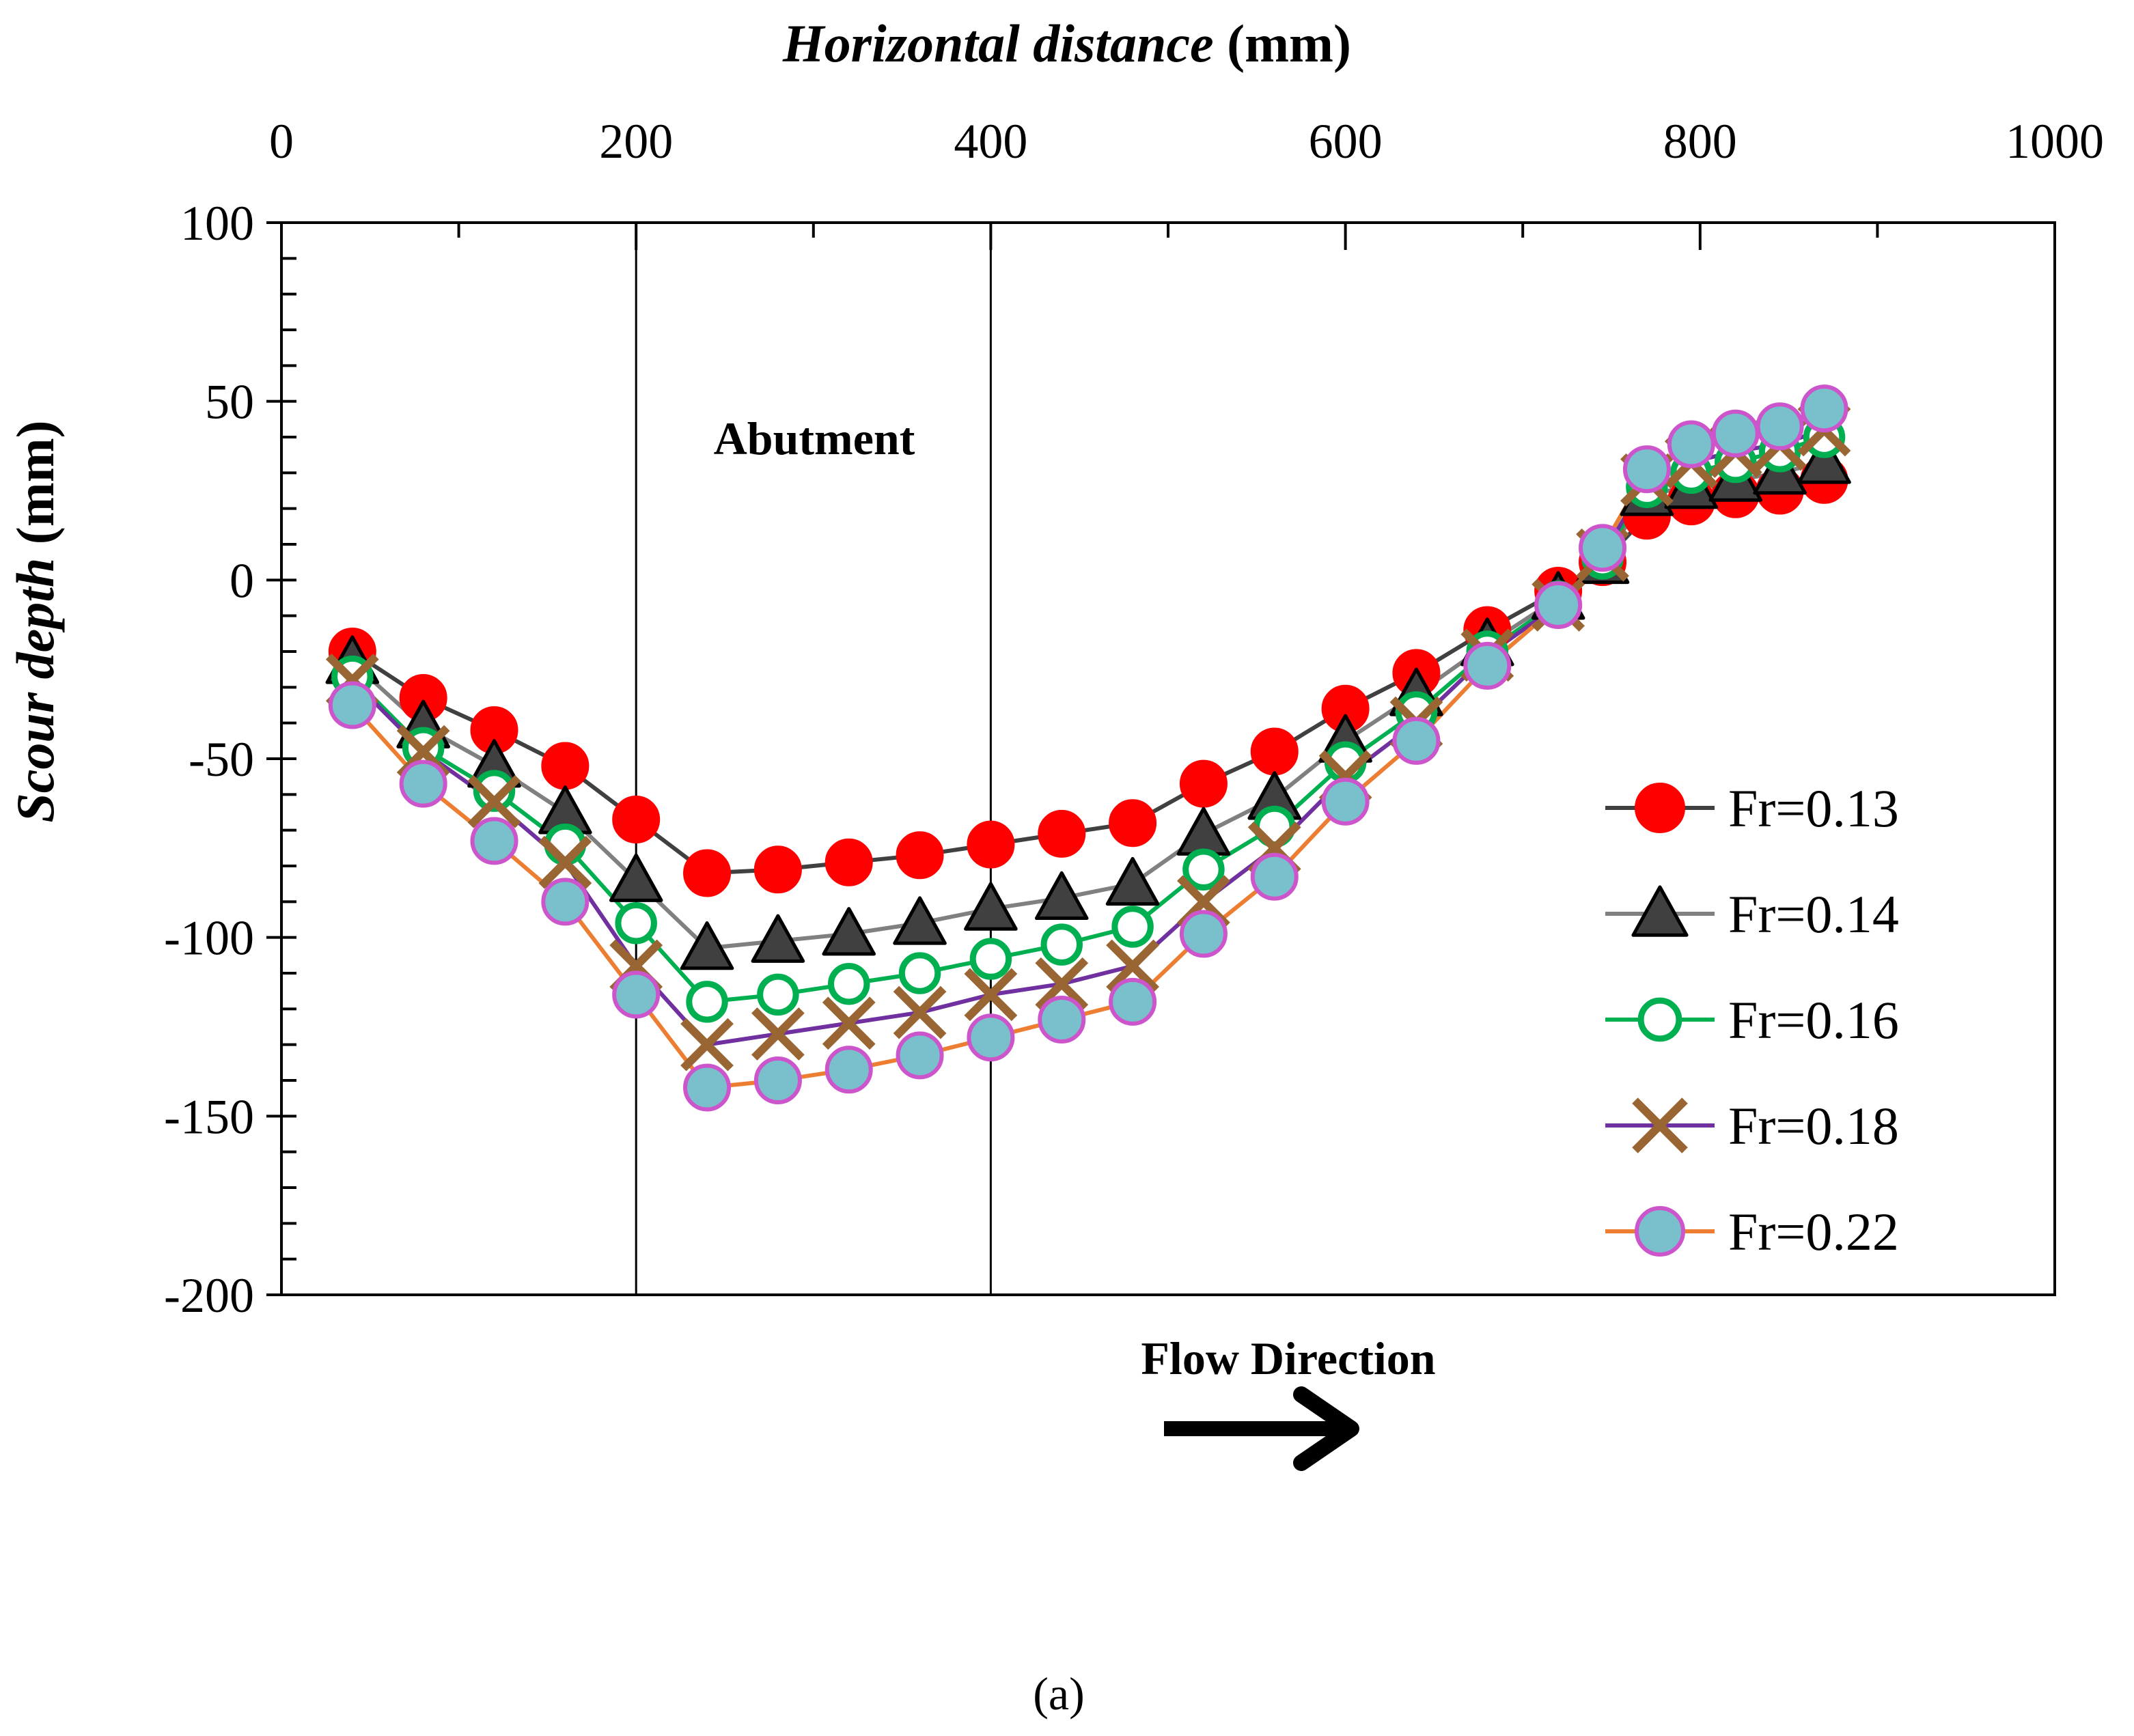  What do you see at coordinates (494, 841) in the screenshot?
I see `data-point-s4-p2` at bounding box center [494, 841].